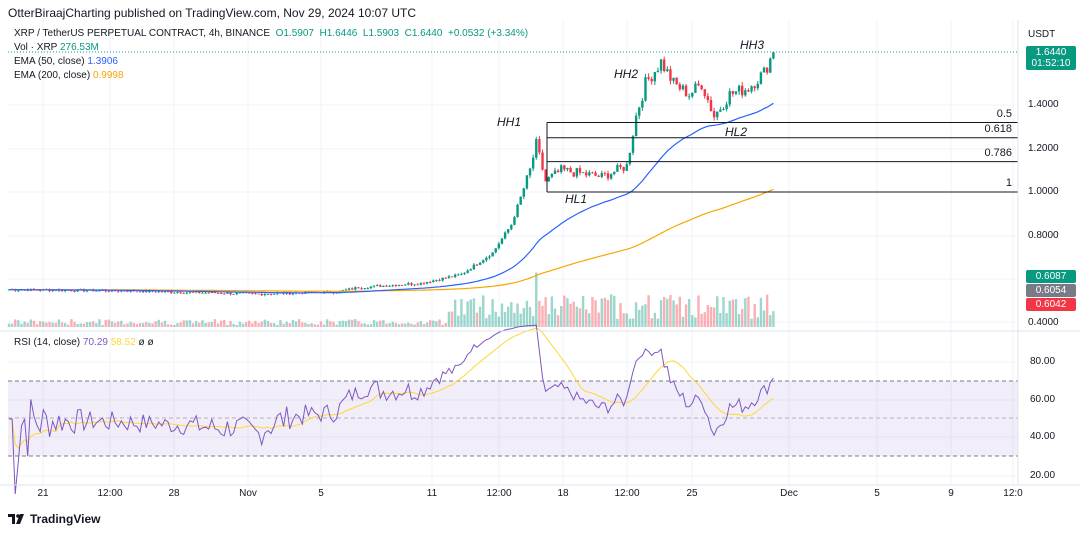 This screenshot has height=533, width=1080. I want to click on tradingview-logo: TradingView, so click(54, 519).